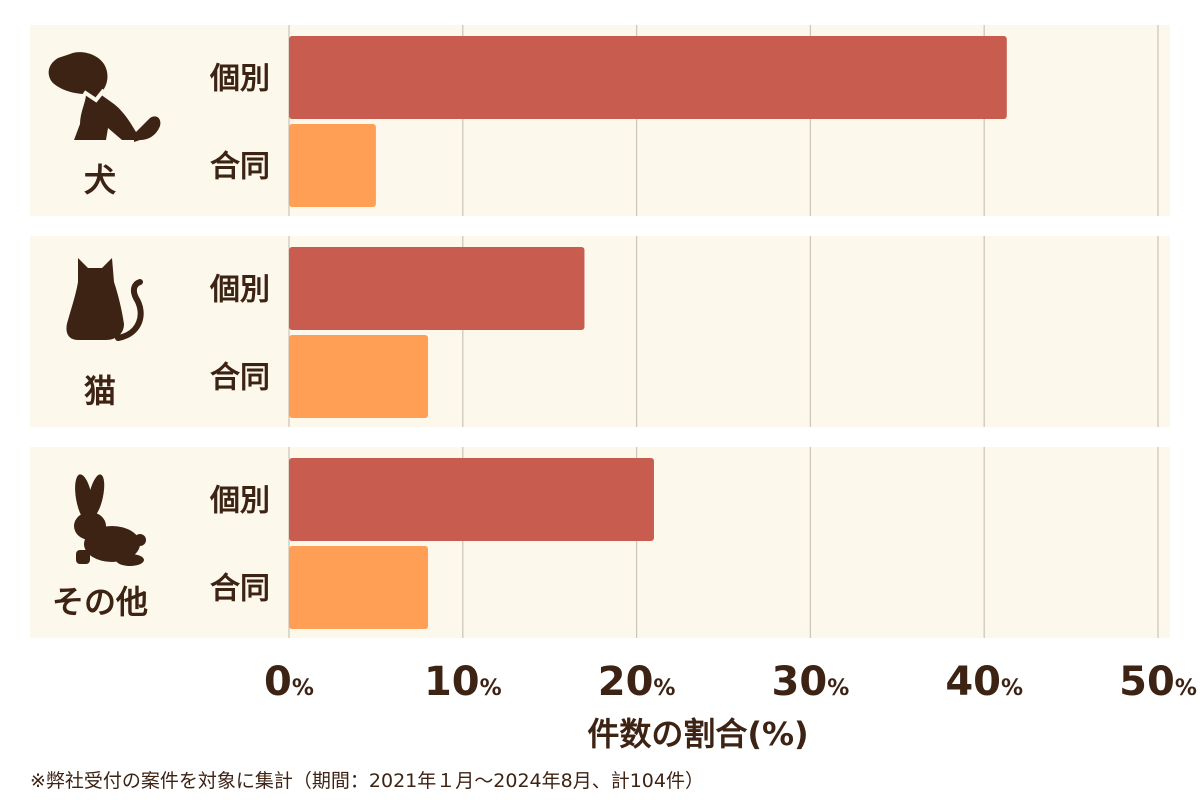  I want to click on footnote: ※弊社受付の案件を対象に集計（期間：2021年１月～2024年8月、計104件）, so click(367, 781).